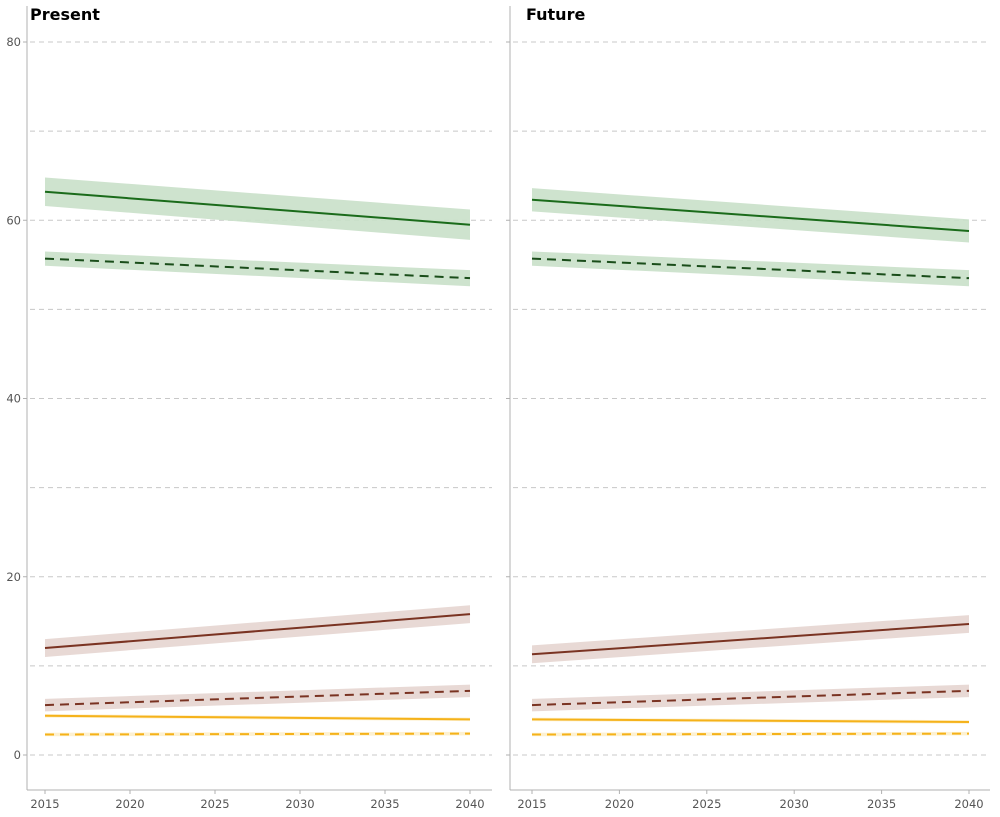 The width and height of the screenshot is (1000, 817). What do you see at coordinates (65, 14) in the screenshot?
I see `panel-title: Present` at bounding box center [65, 14].